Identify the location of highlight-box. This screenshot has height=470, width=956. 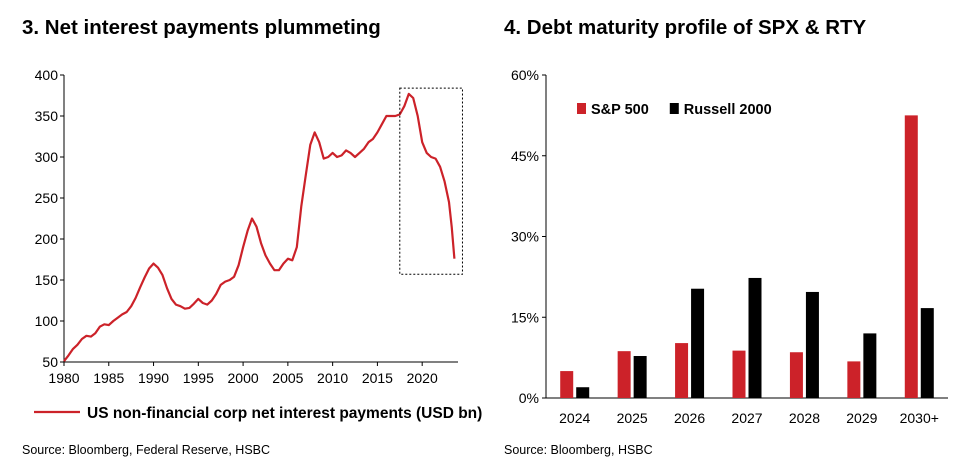
(431, 181).